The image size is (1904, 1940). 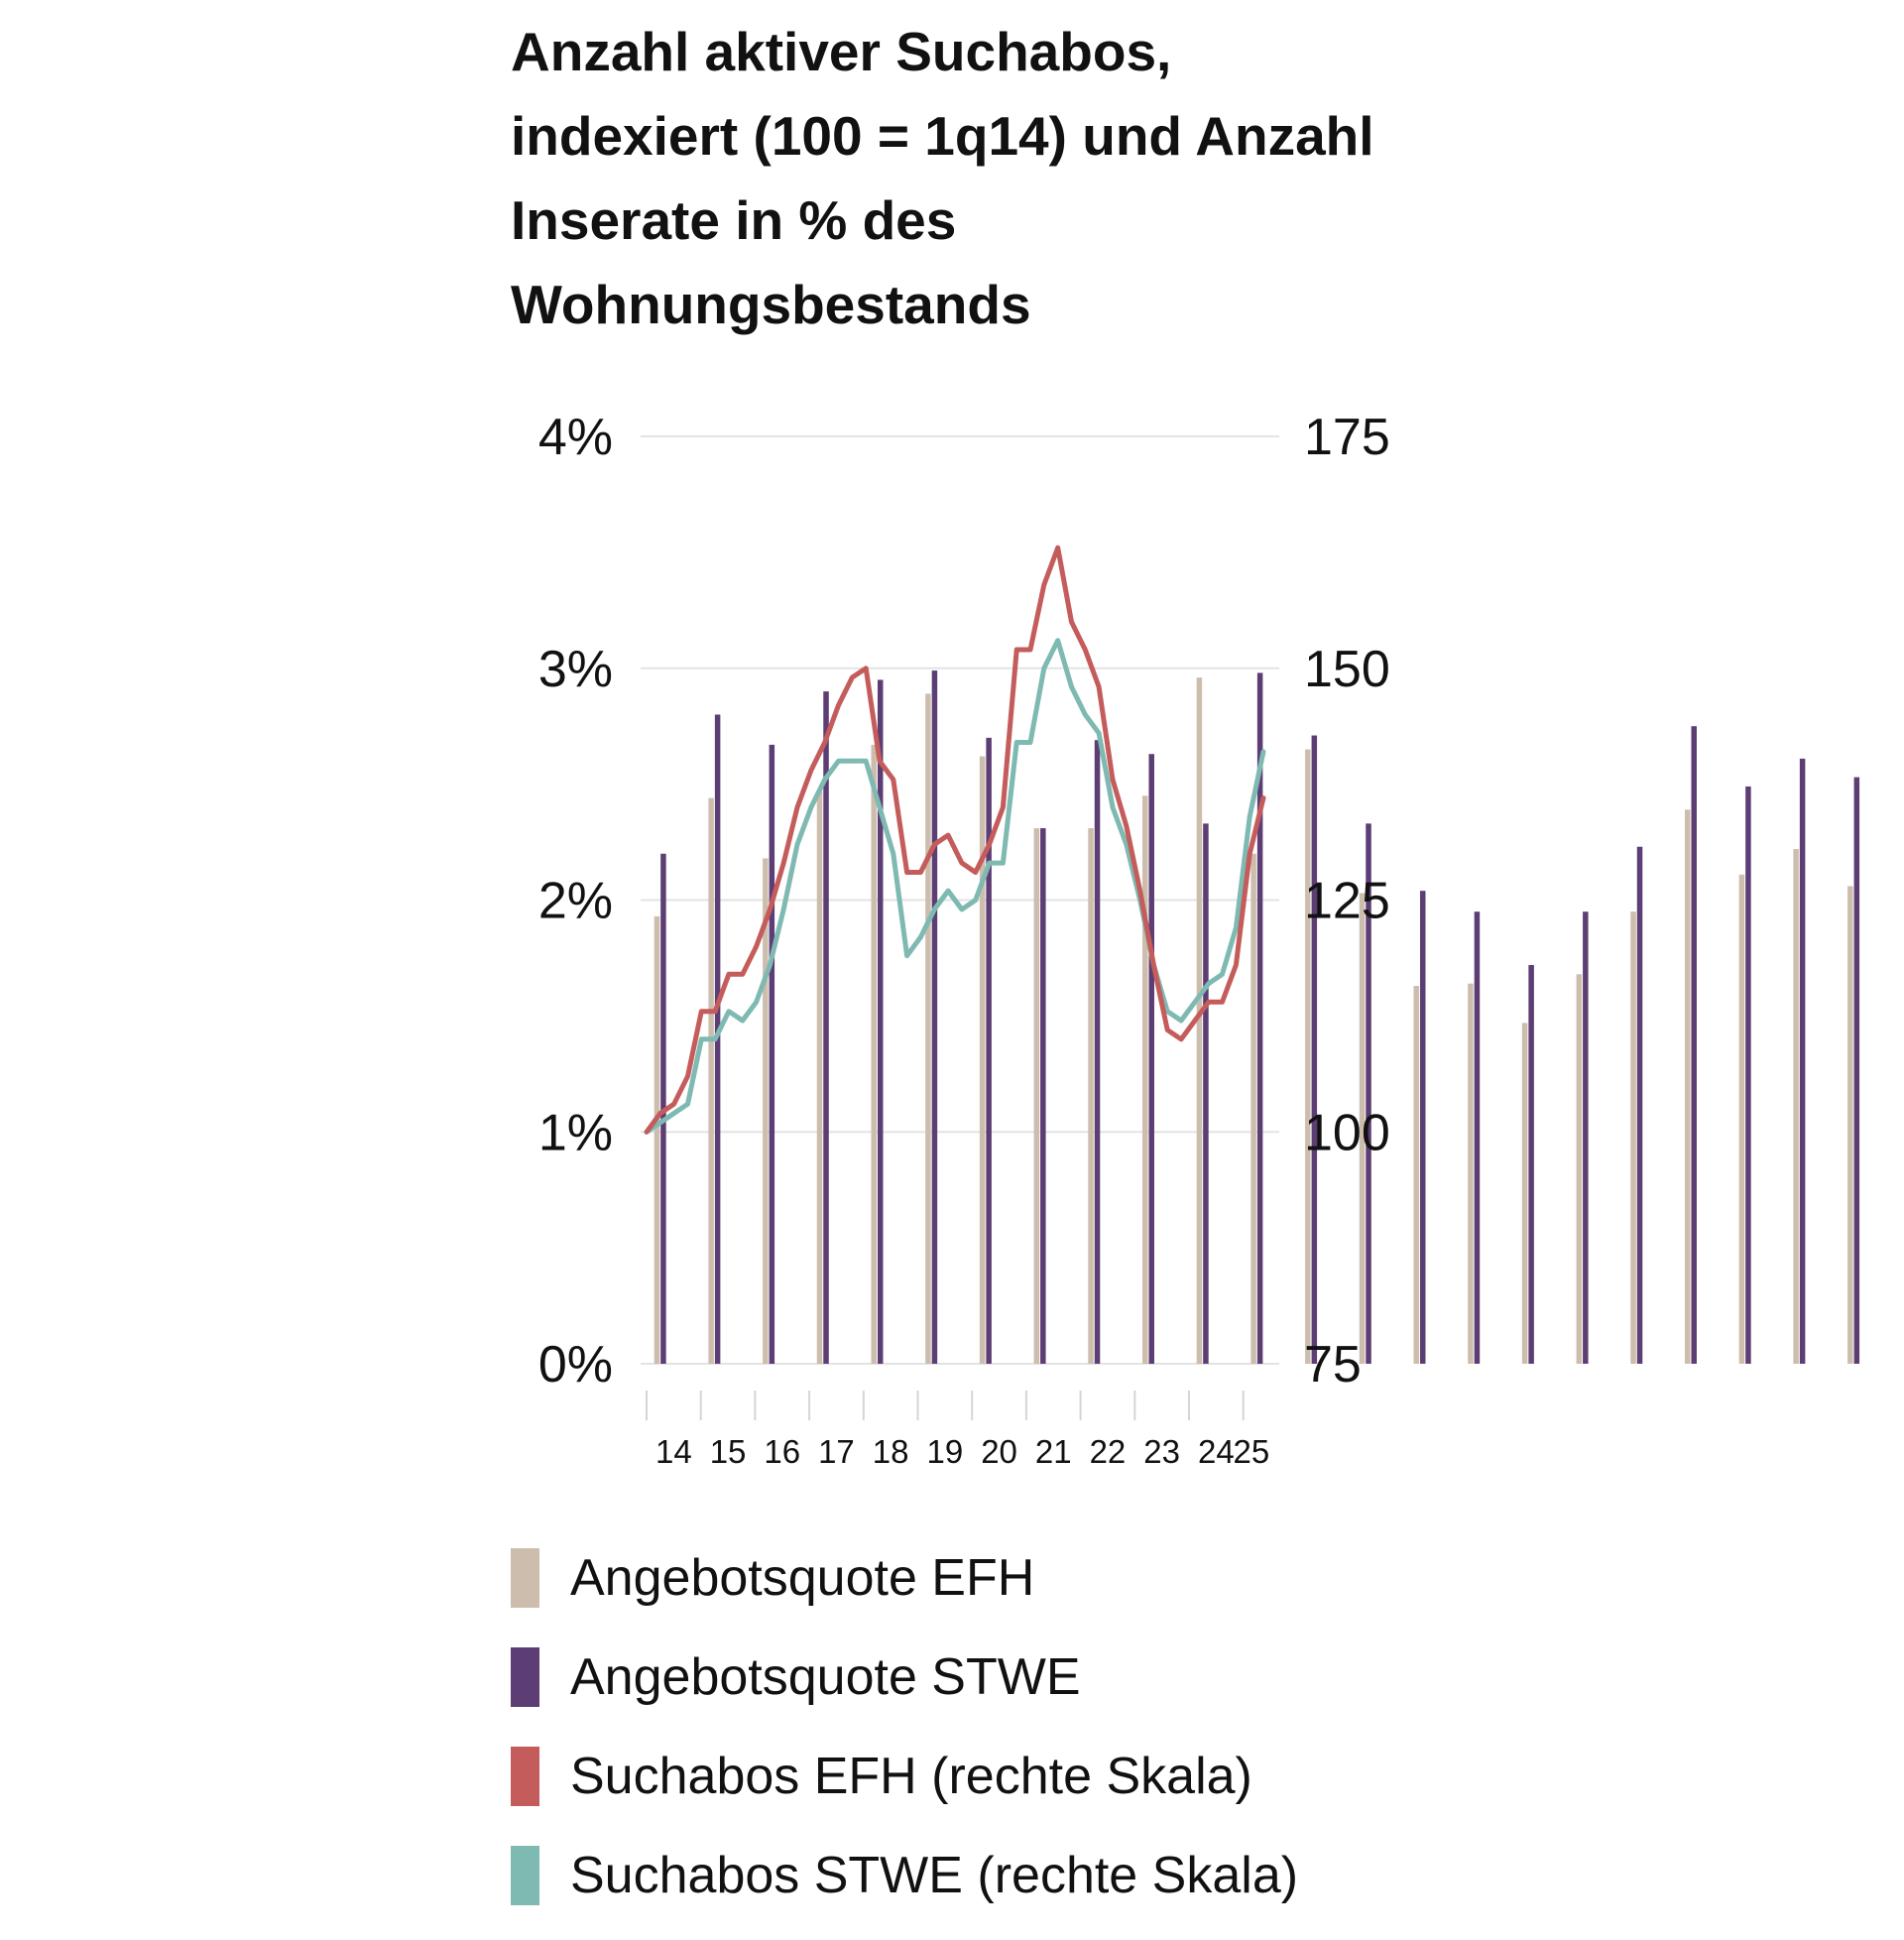 I want to click on y-left-tick-label: 4%, so click(x=575, y=437).